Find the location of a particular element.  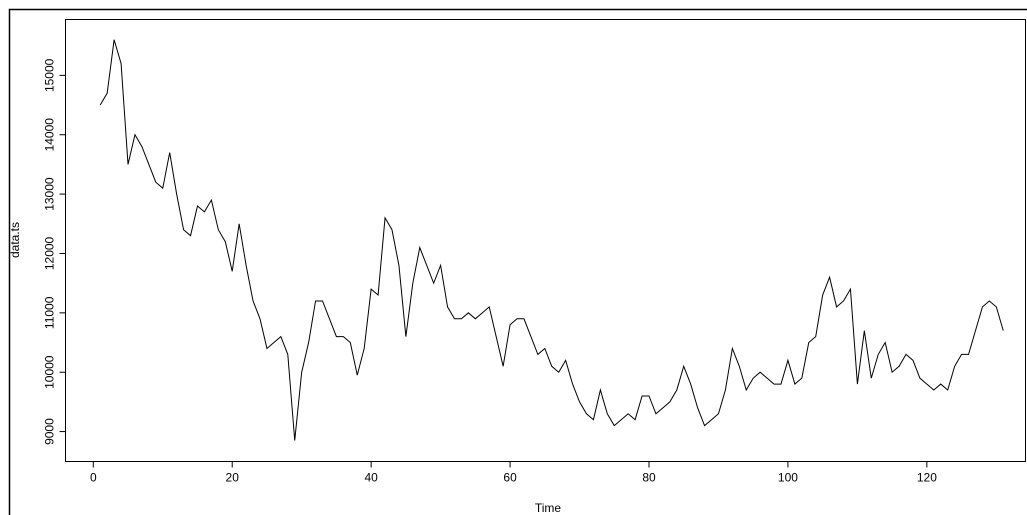

x-tick-label: 80 is located at coordinates (649, 478).